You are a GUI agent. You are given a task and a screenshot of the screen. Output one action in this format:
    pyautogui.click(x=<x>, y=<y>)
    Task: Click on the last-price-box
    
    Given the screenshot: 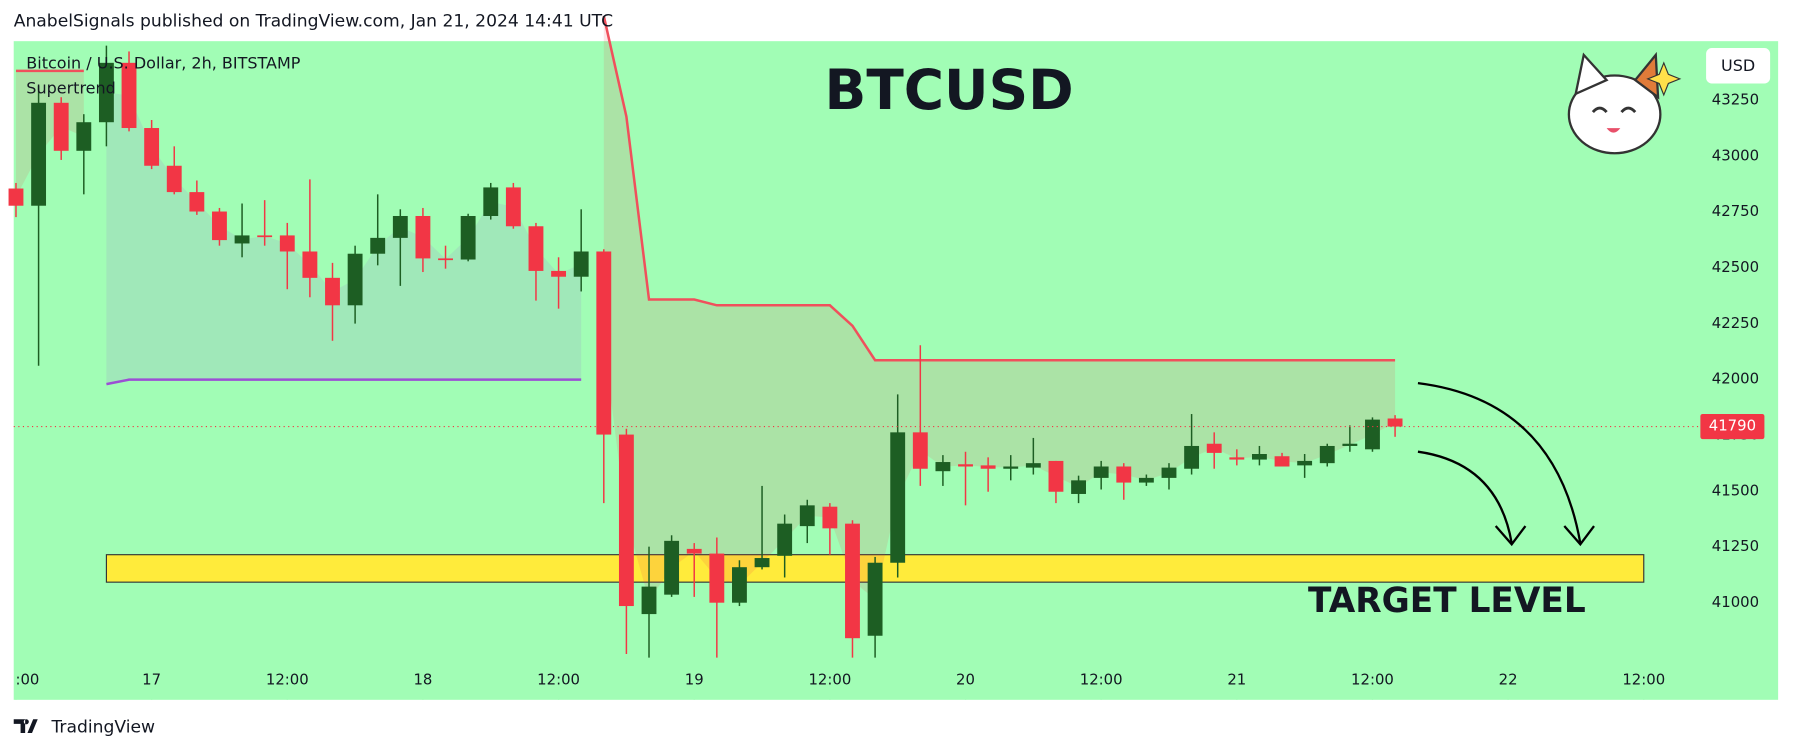 What is the action you would take?
    pyautogui.click(x=1732, y=426)
    